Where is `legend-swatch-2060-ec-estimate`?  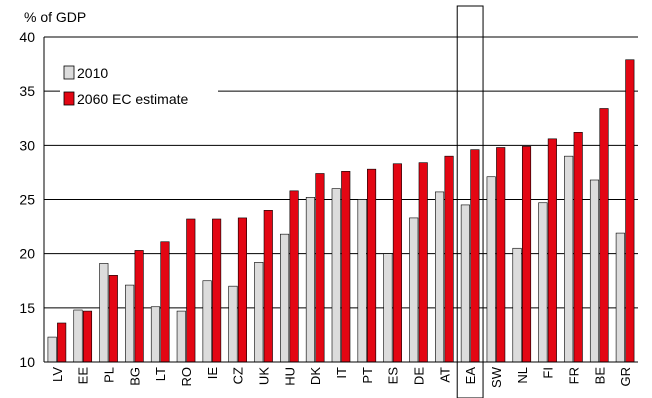 legend-swatch-2060-ec-estimate is located at coordinates (69, 98).